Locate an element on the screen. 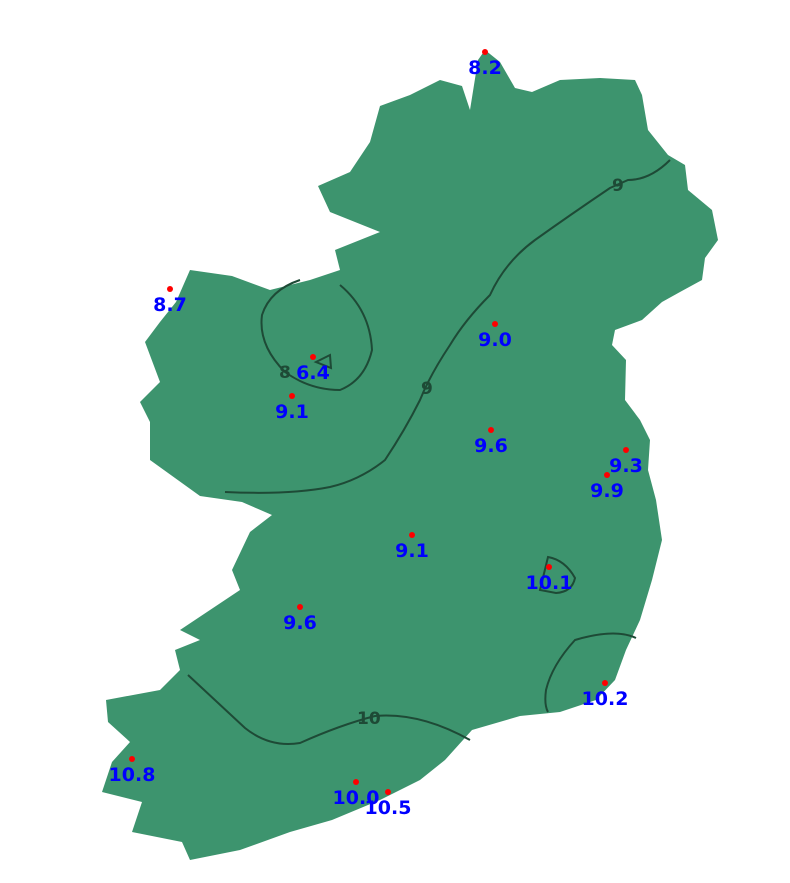 The width and height of the screenshot is (790, 883). isotherm-label: 8 is located at coordinates (285, 373).